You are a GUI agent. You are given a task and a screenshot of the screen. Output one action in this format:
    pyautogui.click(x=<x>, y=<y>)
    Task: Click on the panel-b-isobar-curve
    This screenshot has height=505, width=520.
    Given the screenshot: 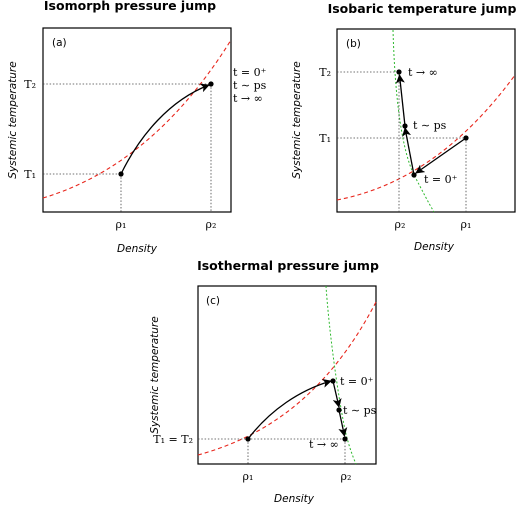 What is the action you would take?
    pyautogui.click(x=413, y=121)
    